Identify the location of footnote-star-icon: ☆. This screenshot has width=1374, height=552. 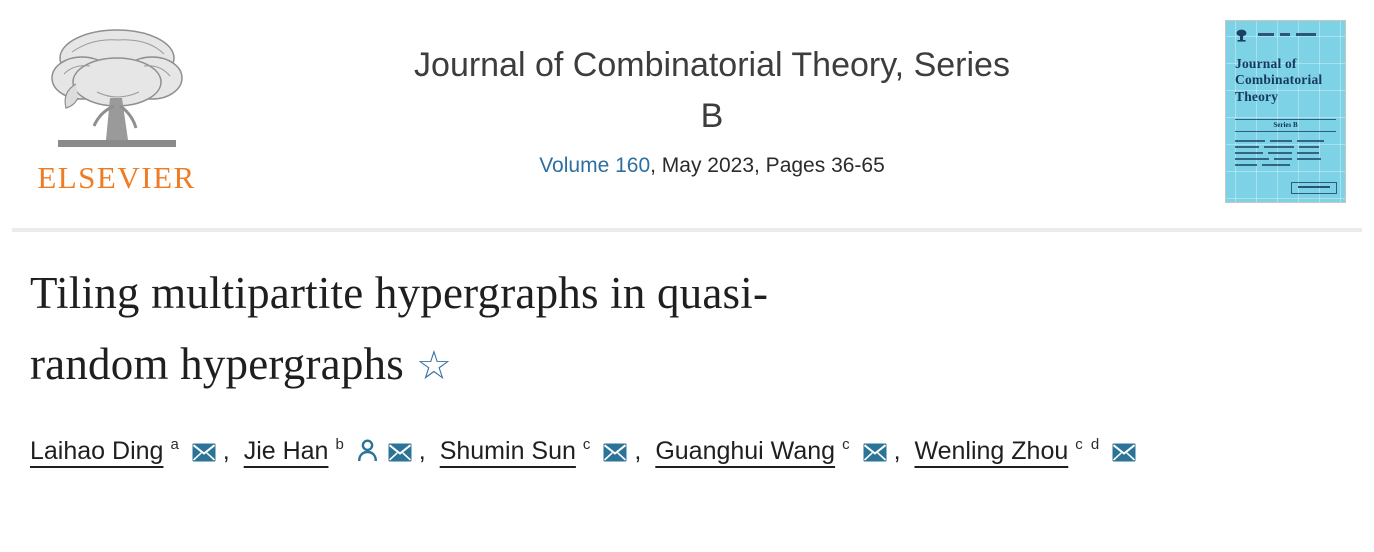
(433, 366).